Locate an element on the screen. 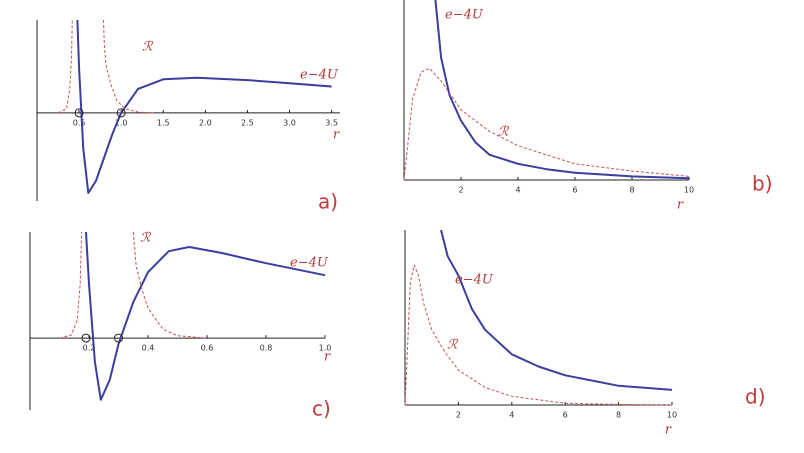 The height and width of the screenshot is (453, 804). panel-label: b) is located at coordinates (762, 184).